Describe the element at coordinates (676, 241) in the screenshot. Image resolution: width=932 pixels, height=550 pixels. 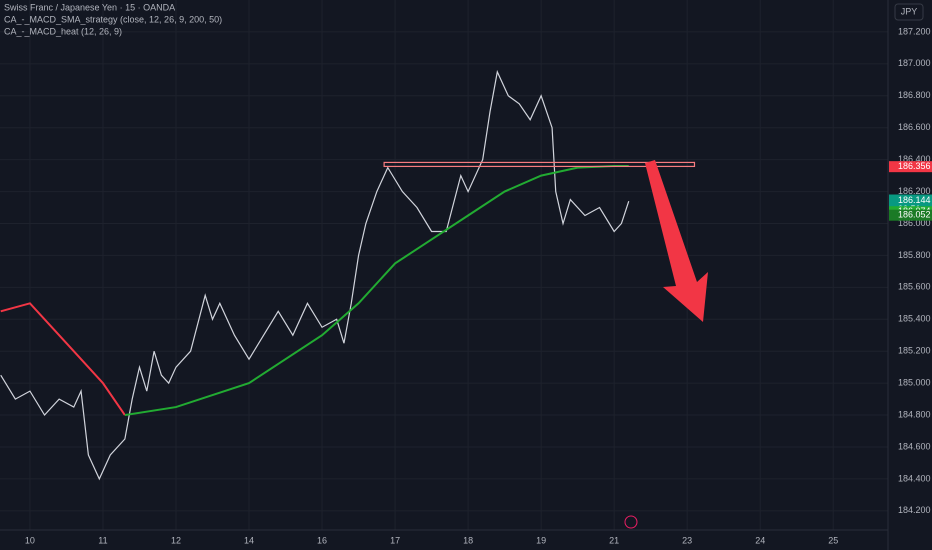
I see `arrow` at that location.